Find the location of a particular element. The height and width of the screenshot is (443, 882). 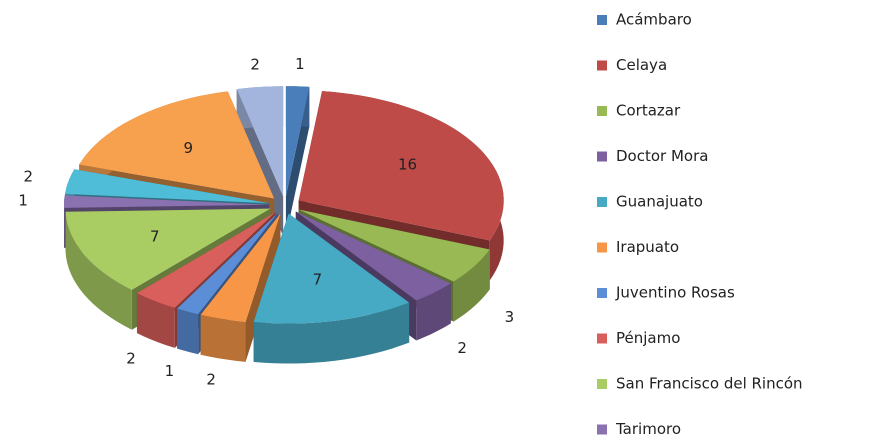

data-label: 9 is located at coordinates (188, 148).